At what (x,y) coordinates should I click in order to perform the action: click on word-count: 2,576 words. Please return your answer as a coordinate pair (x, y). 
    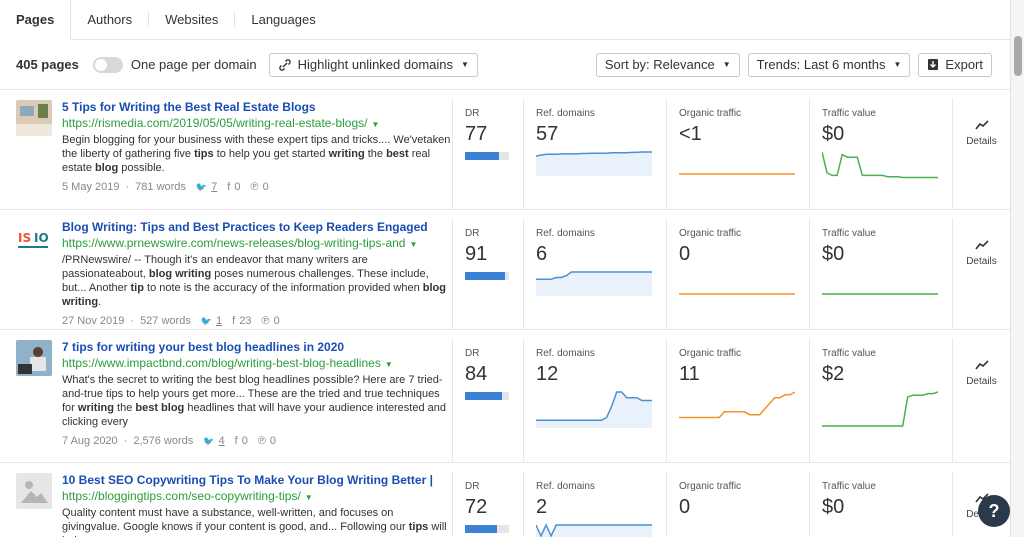
    Looking at the image, I should click on (163, 441).